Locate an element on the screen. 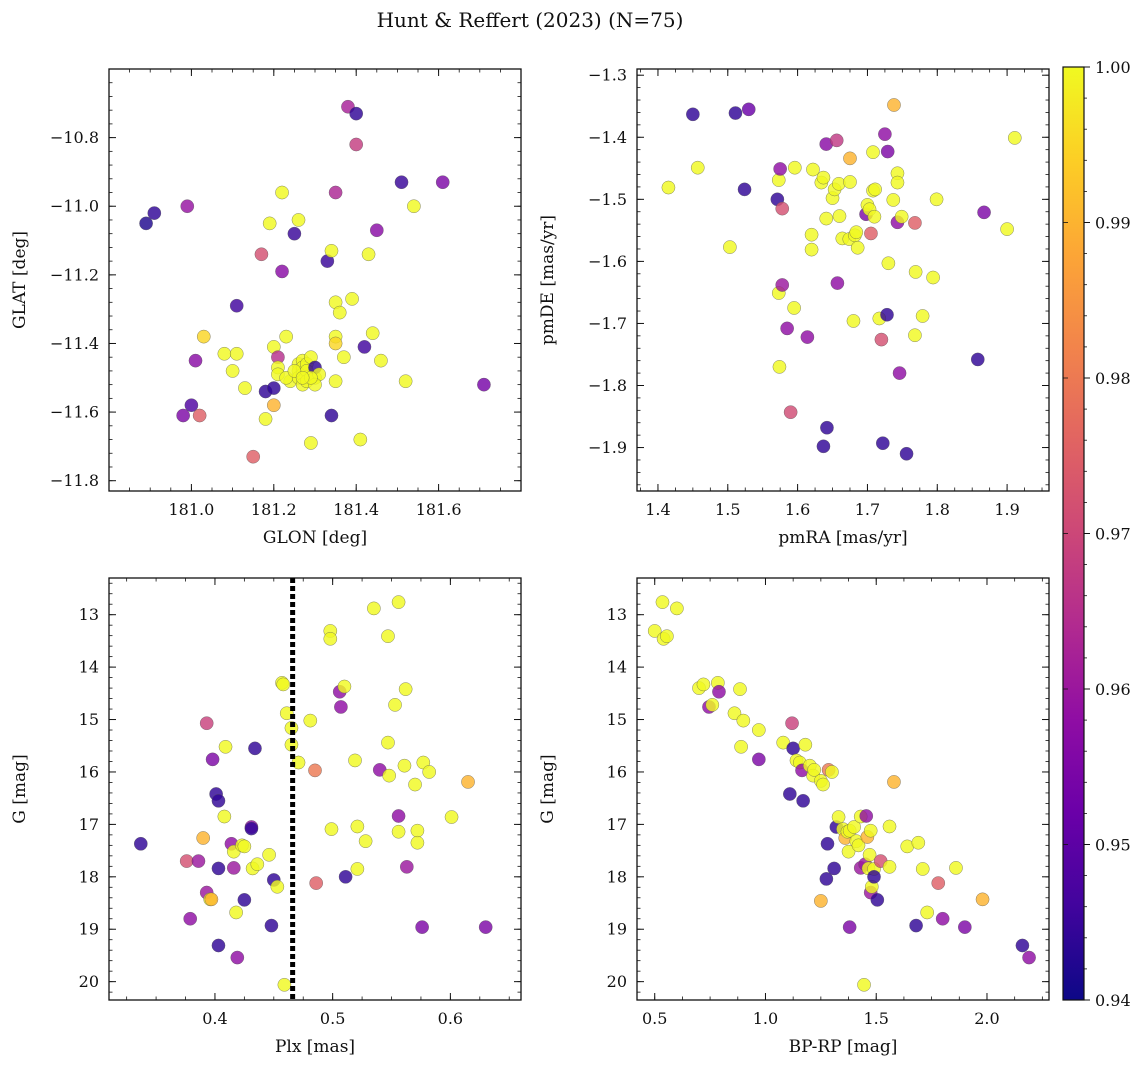  y-tick-label: −11.6 is located at coordinates (74, 412).